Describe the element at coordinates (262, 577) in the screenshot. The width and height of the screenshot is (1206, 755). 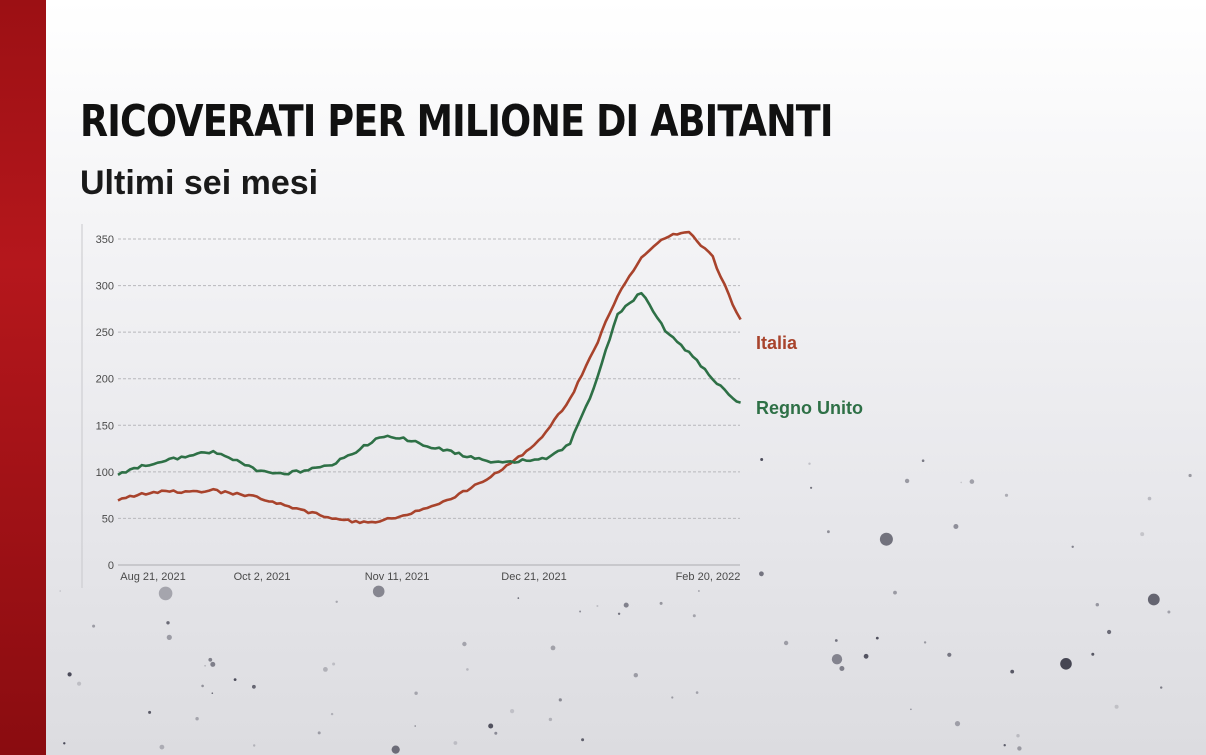
I see `x-tick-label: Oct 2, 2021` at that location.